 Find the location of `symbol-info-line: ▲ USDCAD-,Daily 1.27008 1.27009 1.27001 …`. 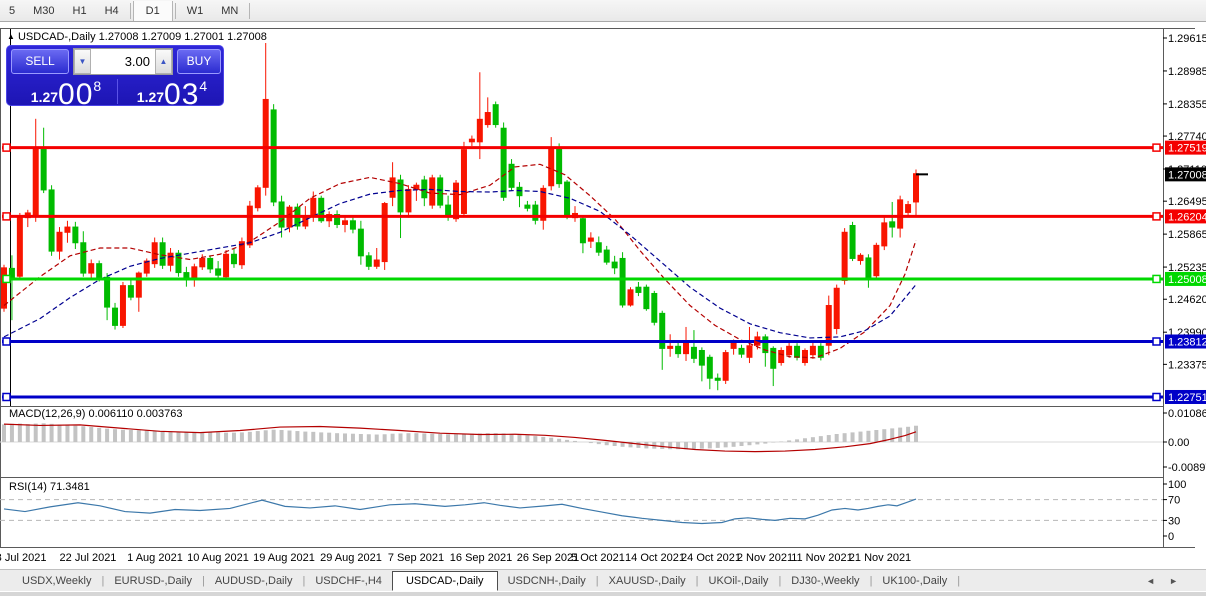

symbol-info-line: ▲ USDCAD-,Daily 1.27008 1.27009 1.27001 … is located at coordinates (137, 37).